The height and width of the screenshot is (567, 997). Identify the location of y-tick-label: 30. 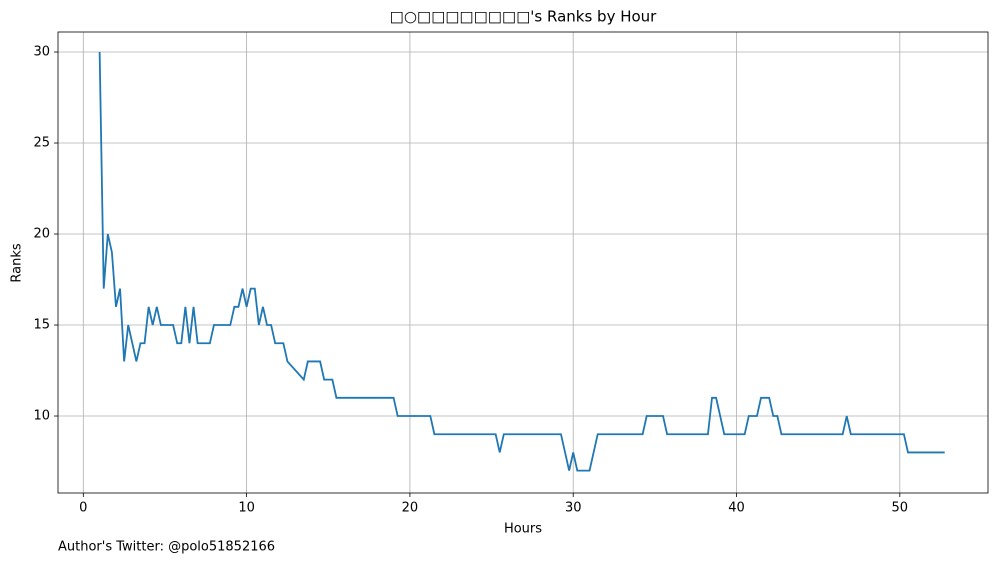
(41, 52).